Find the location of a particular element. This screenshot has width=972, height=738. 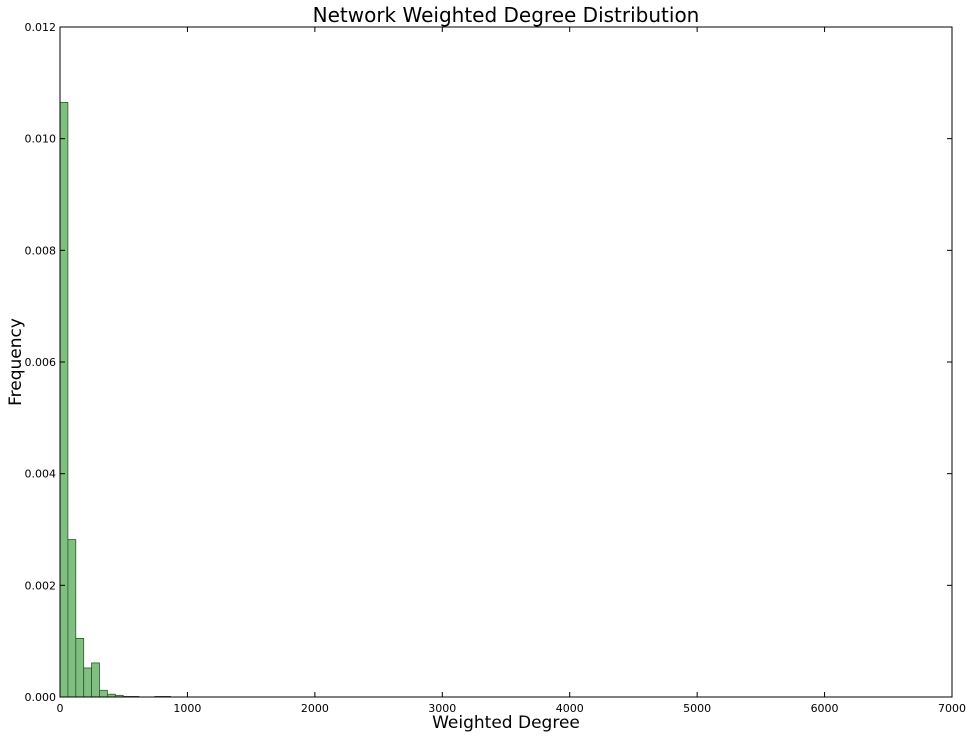

y-axis-label: Frequency is located at coordinates (16, 362).